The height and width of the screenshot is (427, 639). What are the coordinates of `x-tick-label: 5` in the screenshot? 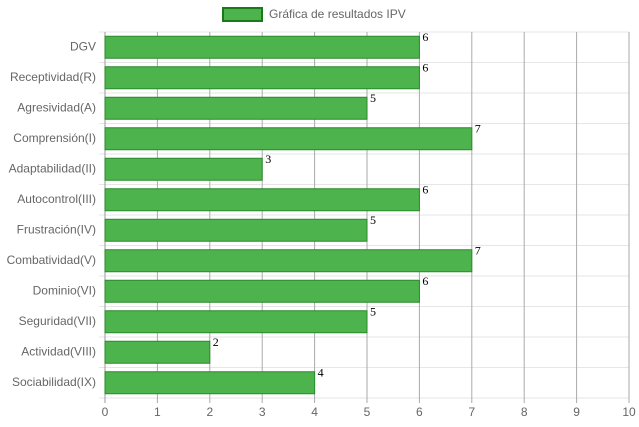 It's located at (367, 412).